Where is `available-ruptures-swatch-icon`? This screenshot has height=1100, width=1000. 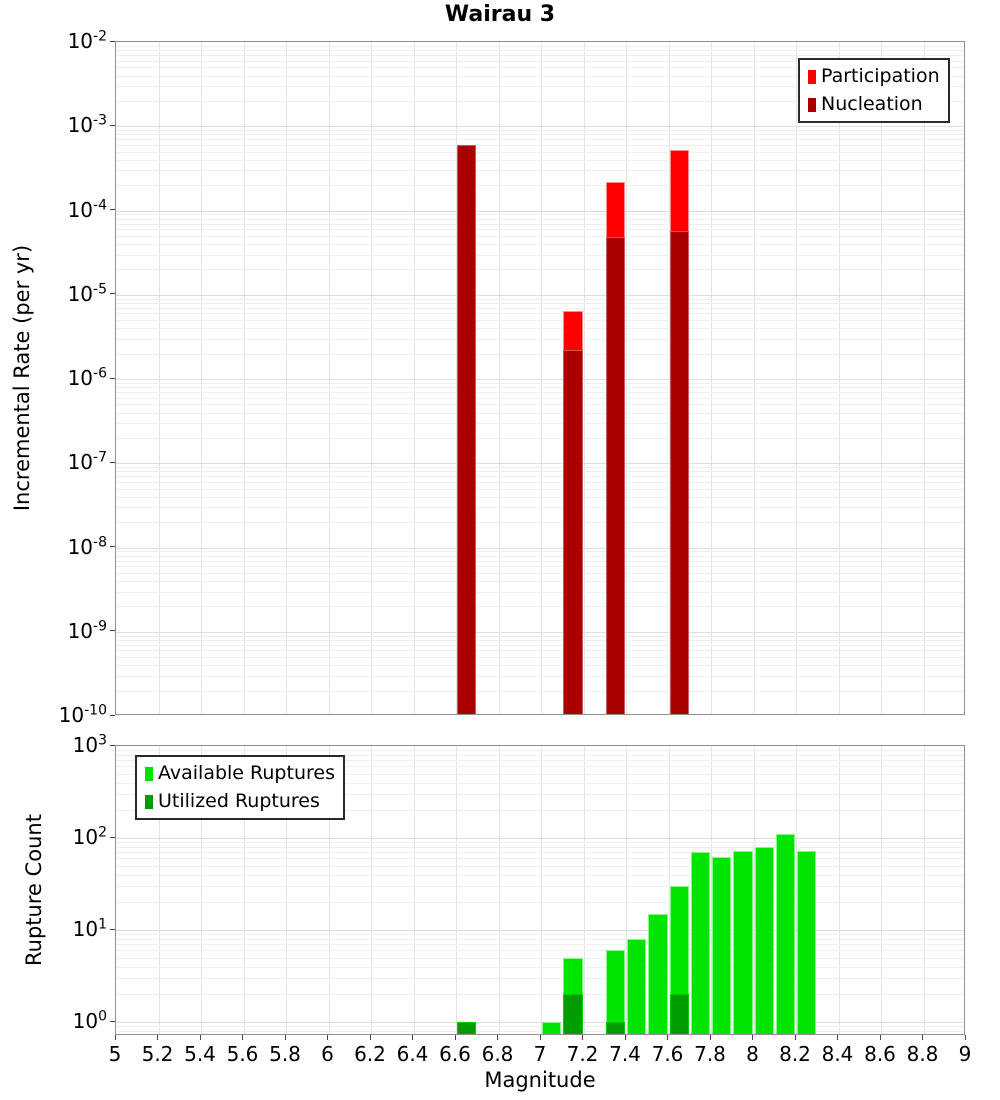 available-ruptures-swatch-icon is located at coordinates (149, 773).